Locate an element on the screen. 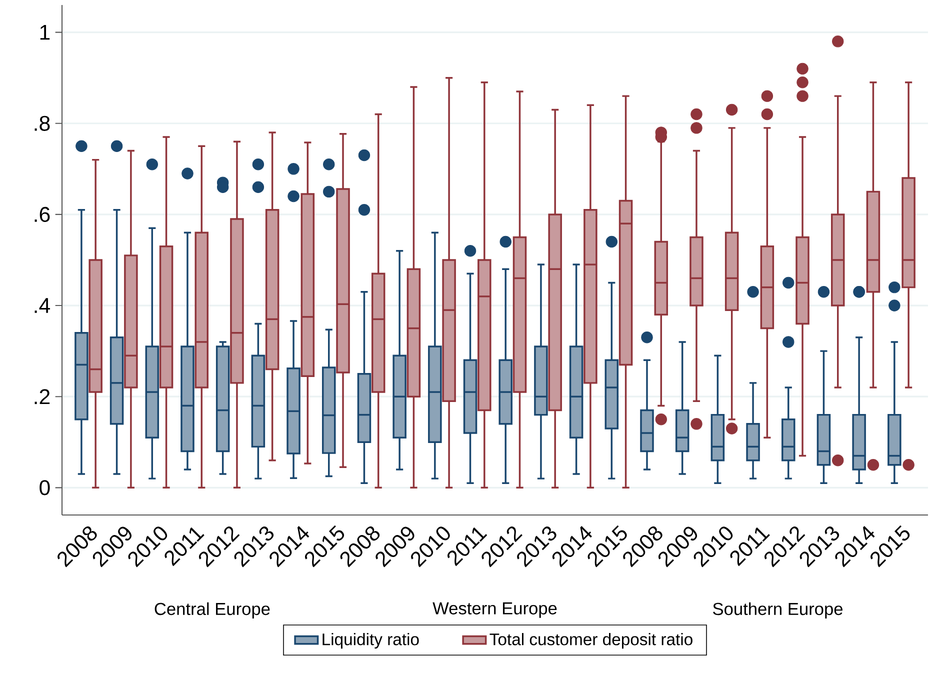  text: Western Europe is located at coordinates (494, 610).